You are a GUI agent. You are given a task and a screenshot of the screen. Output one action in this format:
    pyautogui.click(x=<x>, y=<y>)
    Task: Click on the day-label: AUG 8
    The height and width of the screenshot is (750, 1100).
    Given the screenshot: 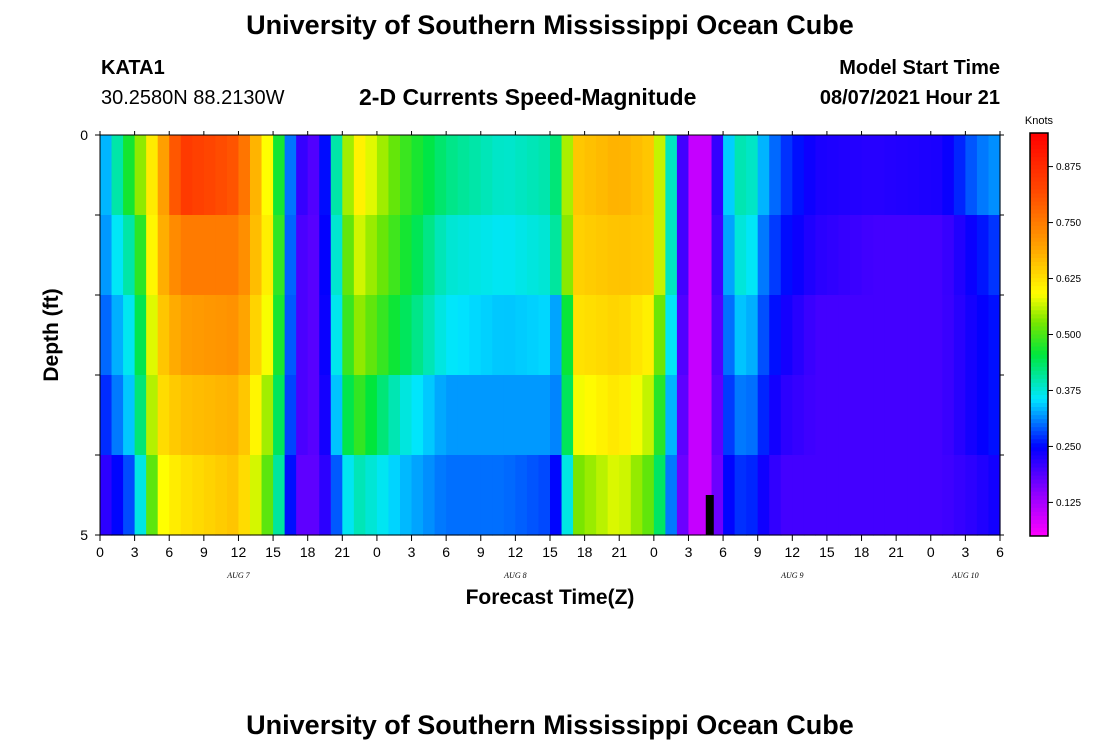 What is the action you would take?
    pyautogui.click(x=514, y=575)
    